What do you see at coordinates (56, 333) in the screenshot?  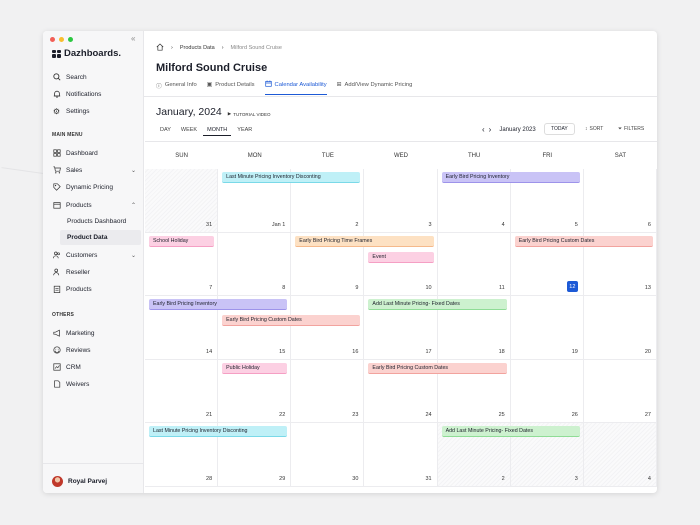 I see `megaphone-icon` at bounding box center [56, 333].